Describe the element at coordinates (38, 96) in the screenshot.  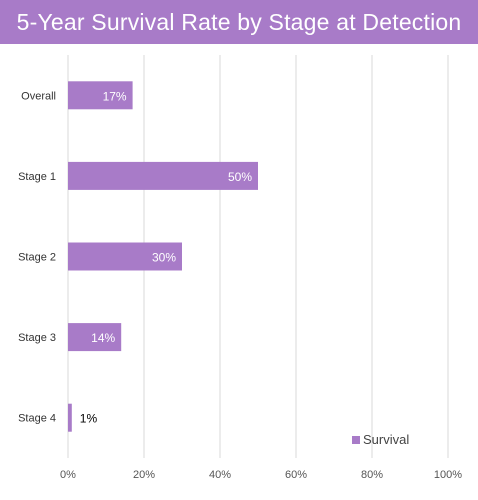
I see `category-label: Overall` at that location.